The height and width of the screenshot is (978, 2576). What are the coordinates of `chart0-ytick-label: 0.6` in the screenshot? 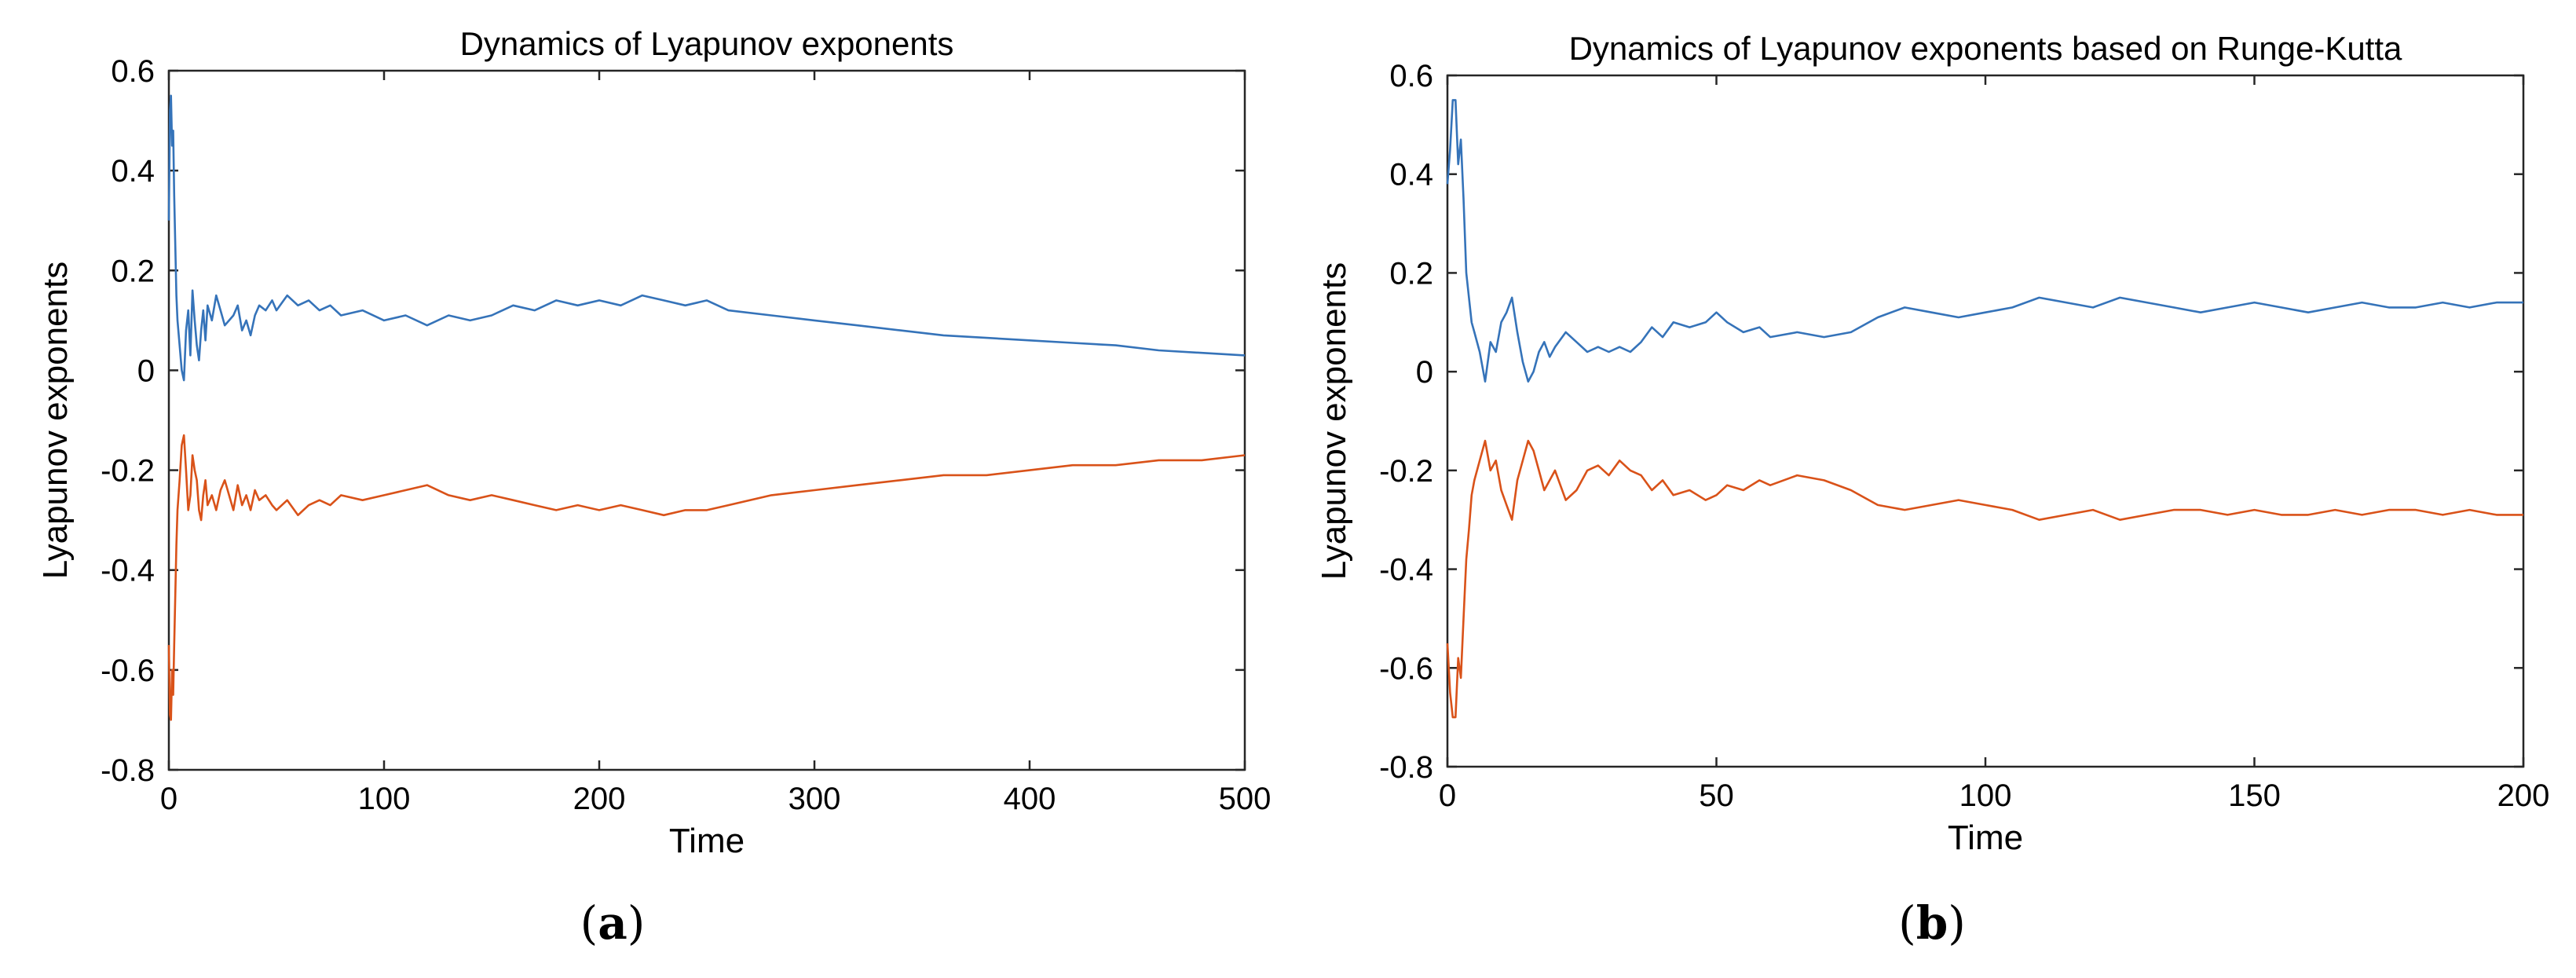 It's located at (133, 71).